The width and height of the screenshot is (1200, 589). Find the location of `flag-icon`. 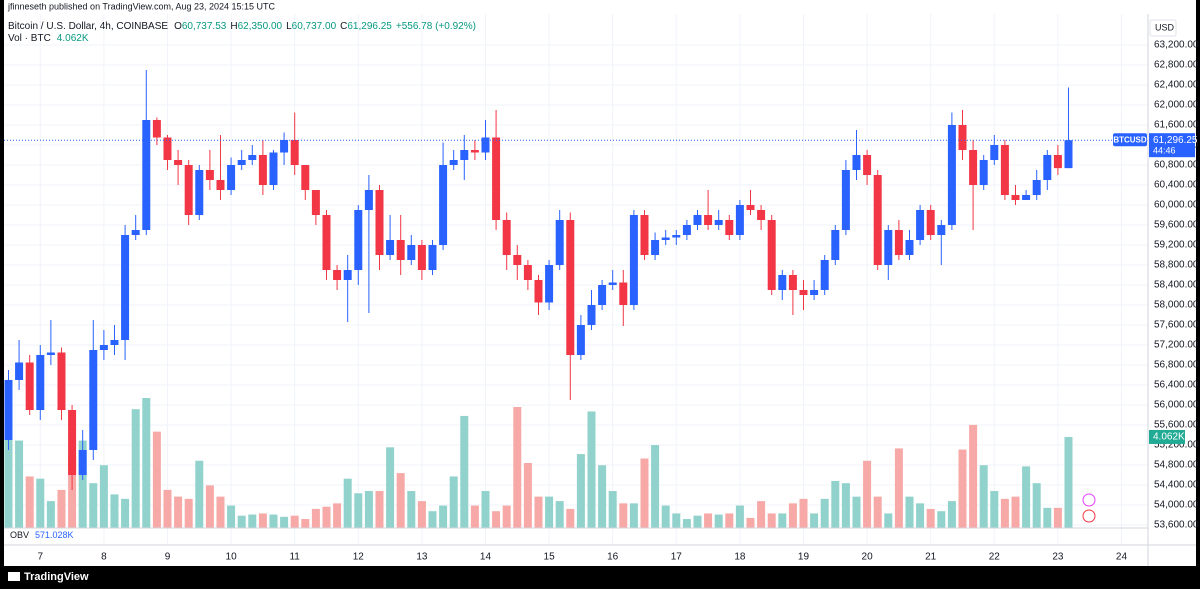

flag-icon is located at coordinates (1089, 516).